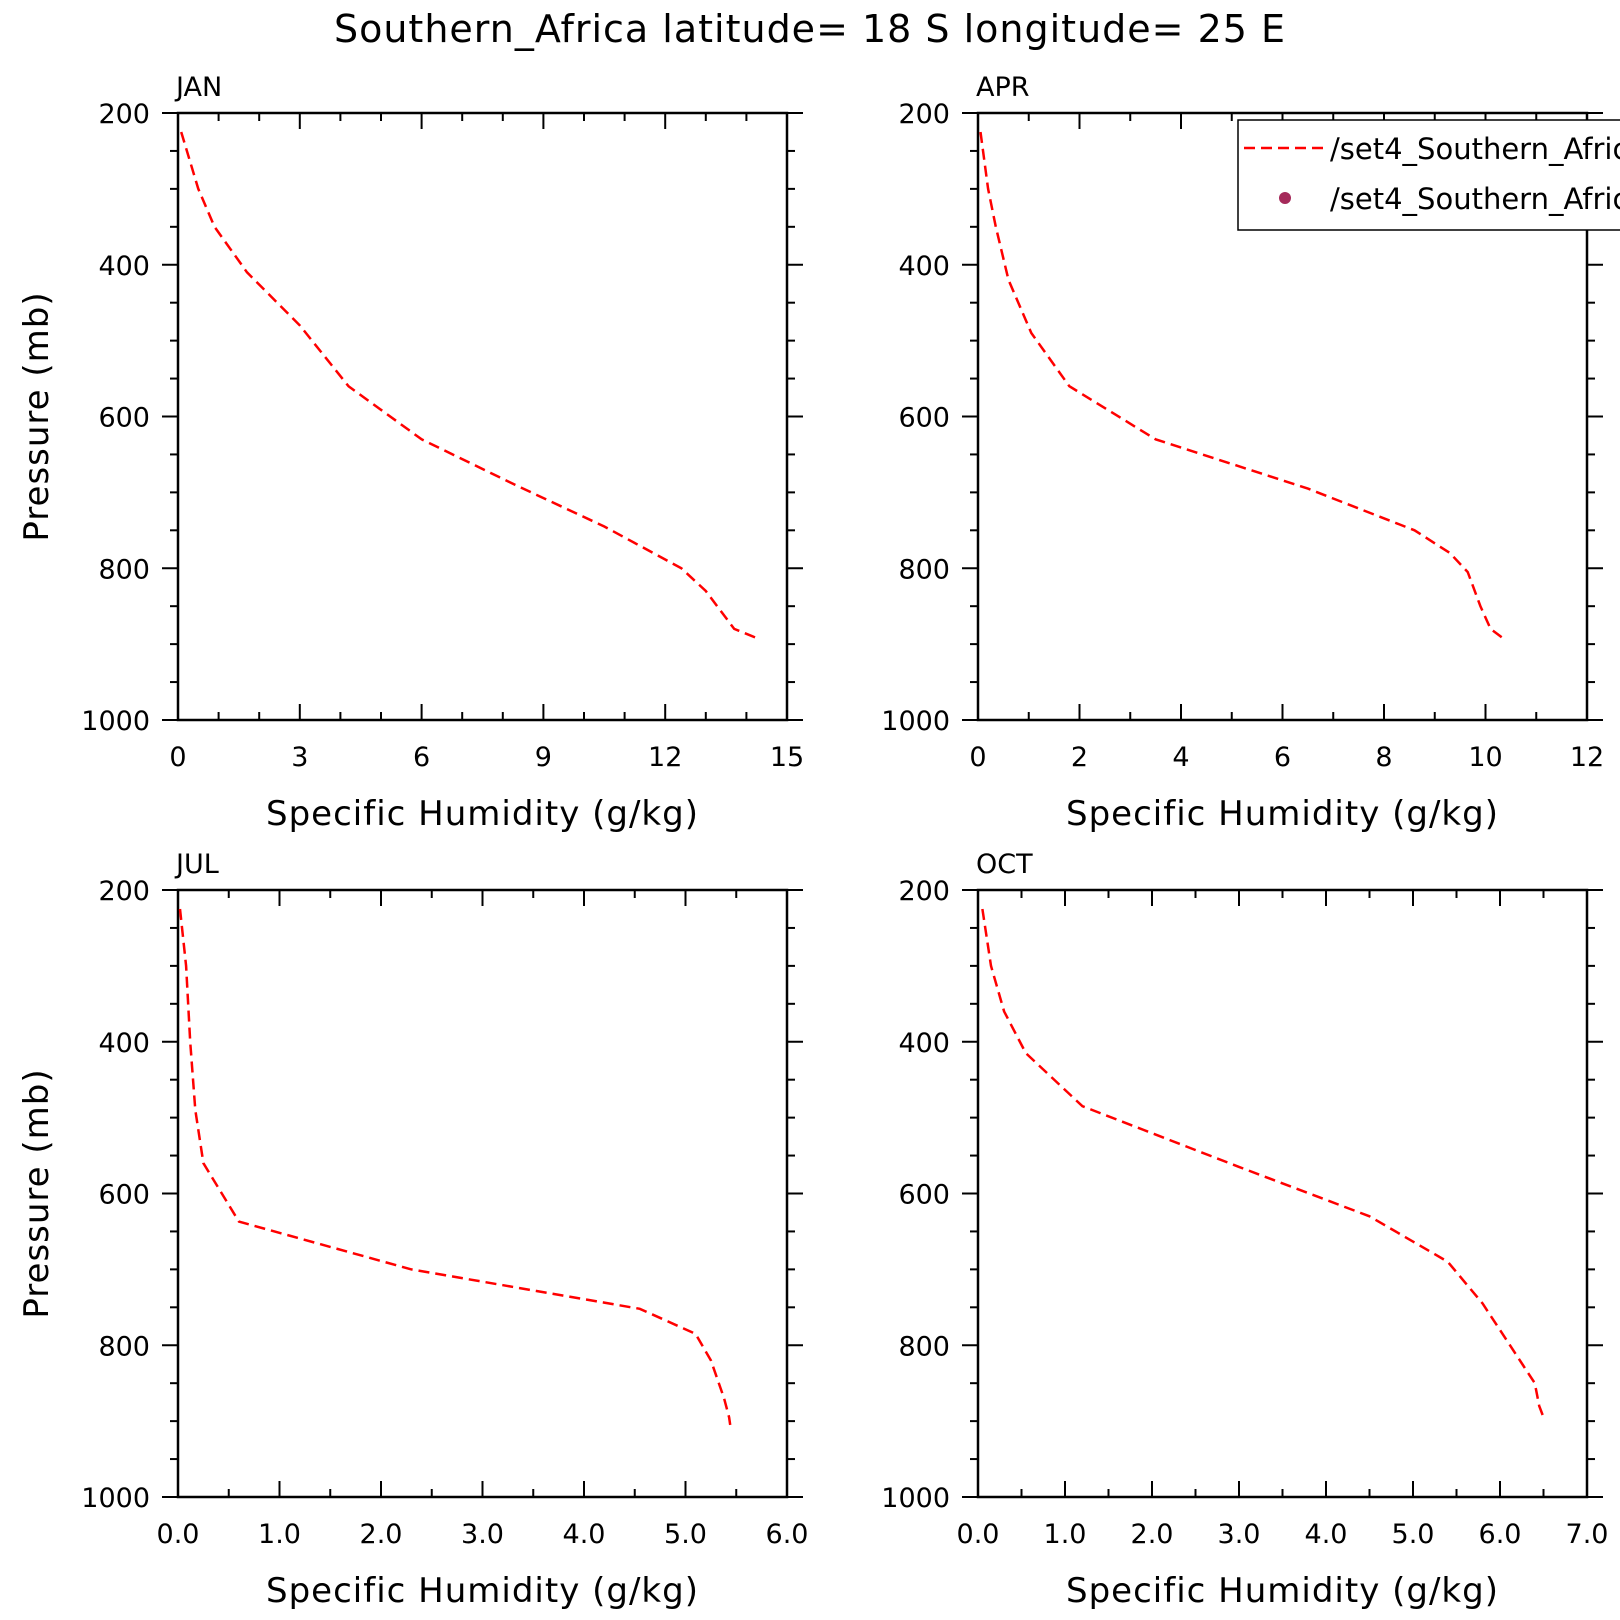 The image size is (1620, 1620). What do you see at coordinates (1587, 1534) in the screenshot?
I see `x-tick-label: 7.0` at bounding box center [1587, 1534].